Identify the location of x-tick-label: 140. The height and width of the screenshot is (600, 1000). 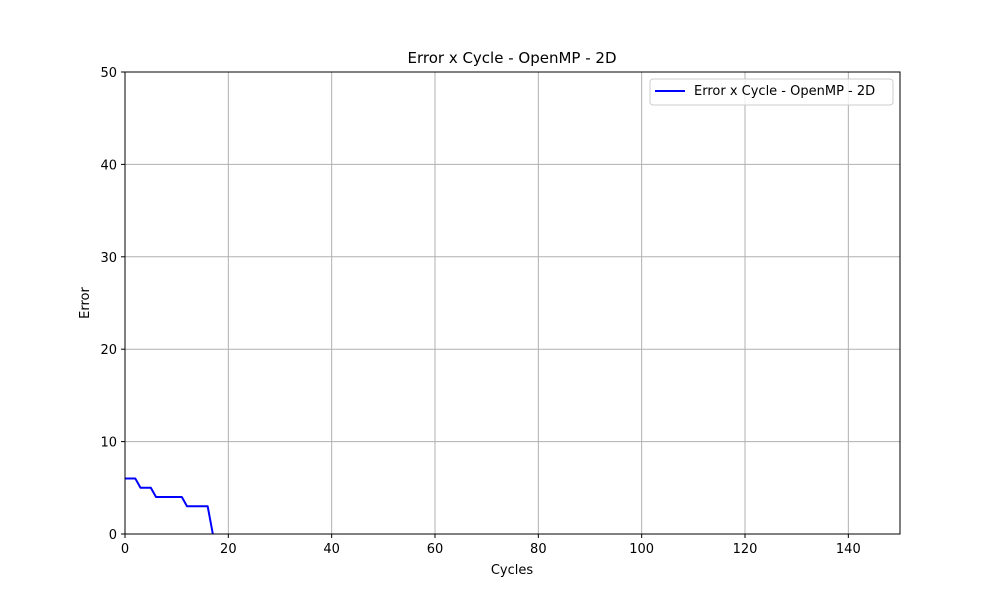
(848, 549).